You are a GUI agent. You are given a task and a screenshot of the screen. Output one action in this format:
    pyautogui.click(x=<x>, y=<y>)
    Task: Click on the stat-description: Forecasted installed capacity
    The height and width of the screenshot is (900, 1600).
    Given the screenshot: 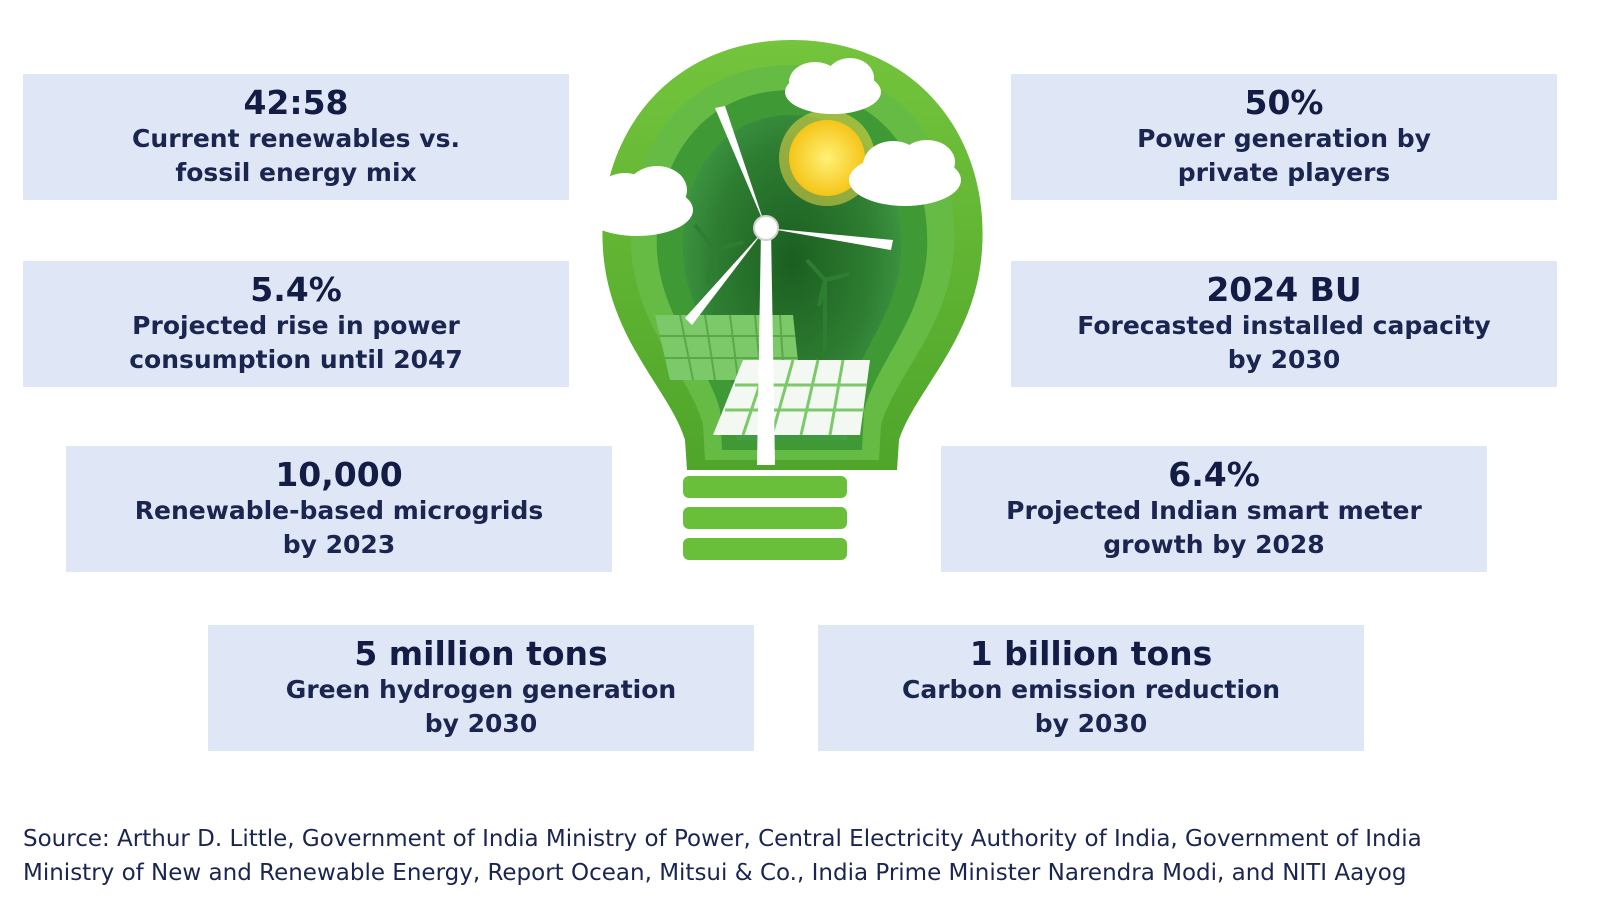 What is the action you would take?
    pyautogui.click(x=1284, y=325)
    